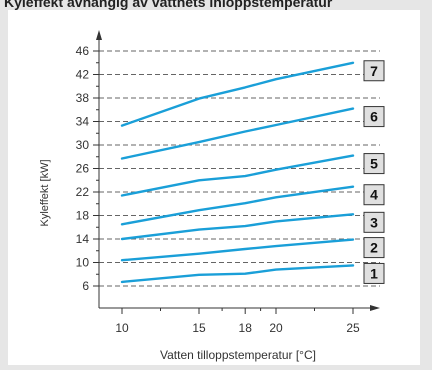 The image size is (432, 370). I want to click on series-labels: 1 2 3 4 5 6 7, so click(374, 172).